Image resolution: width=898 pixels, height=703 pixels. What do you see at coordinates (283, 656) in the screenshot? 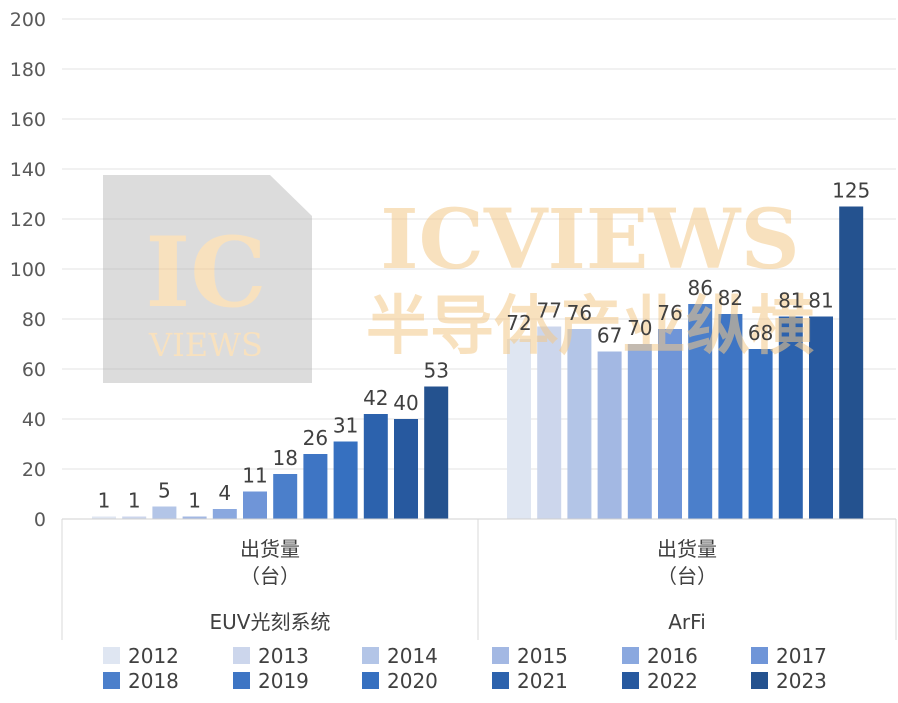
I see `legend-label: 2013` at bounding box center [283, 656].